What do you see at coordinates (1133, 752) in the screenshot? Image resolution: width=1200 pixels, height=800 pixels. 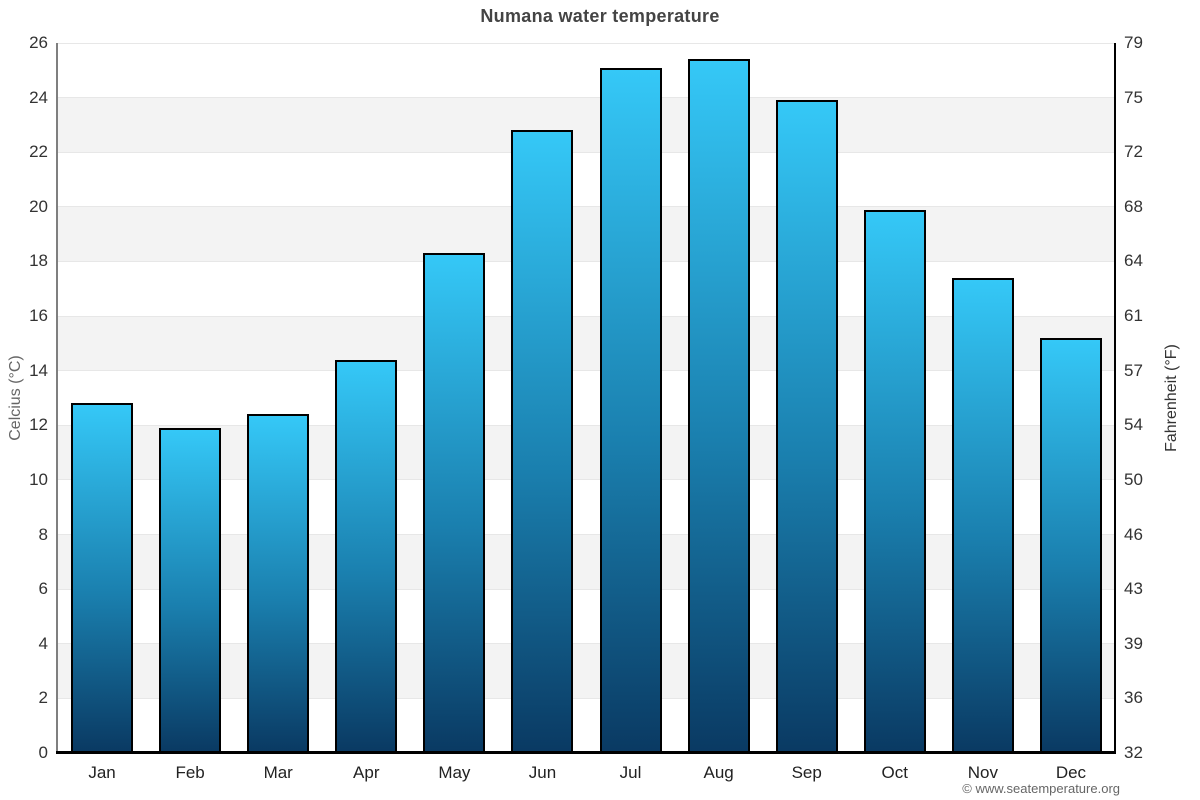 I see `y-tick-label-fahrenheit: 32` at bounding box center [1133, 752].